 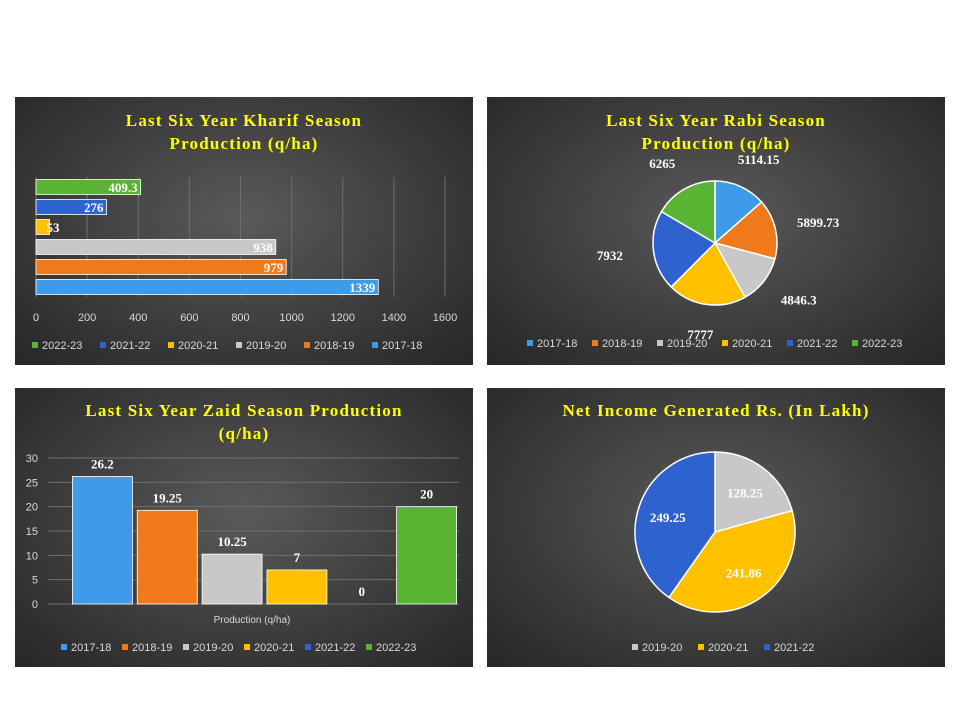 What do you see at coordinates (244, 120) in the screenshot?
I see `chart-title-line: Last Six Year Kharif Season` at bounding box center [244, 120].